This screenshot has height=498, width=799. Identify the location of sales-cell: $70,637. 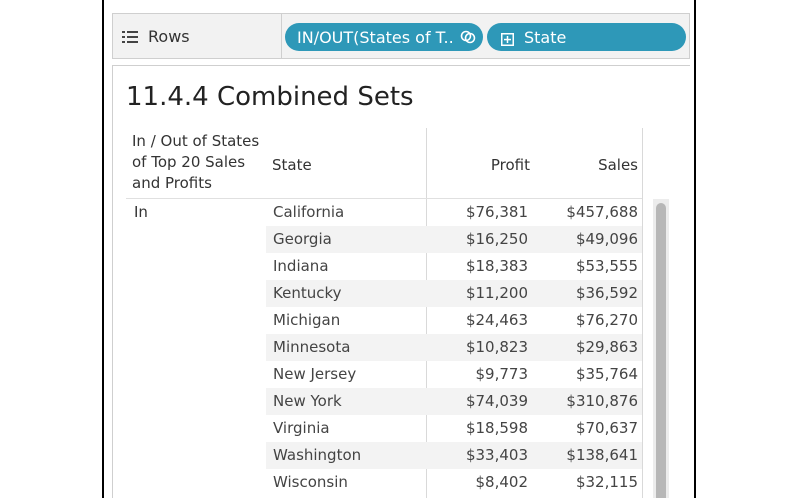
(606, 428).